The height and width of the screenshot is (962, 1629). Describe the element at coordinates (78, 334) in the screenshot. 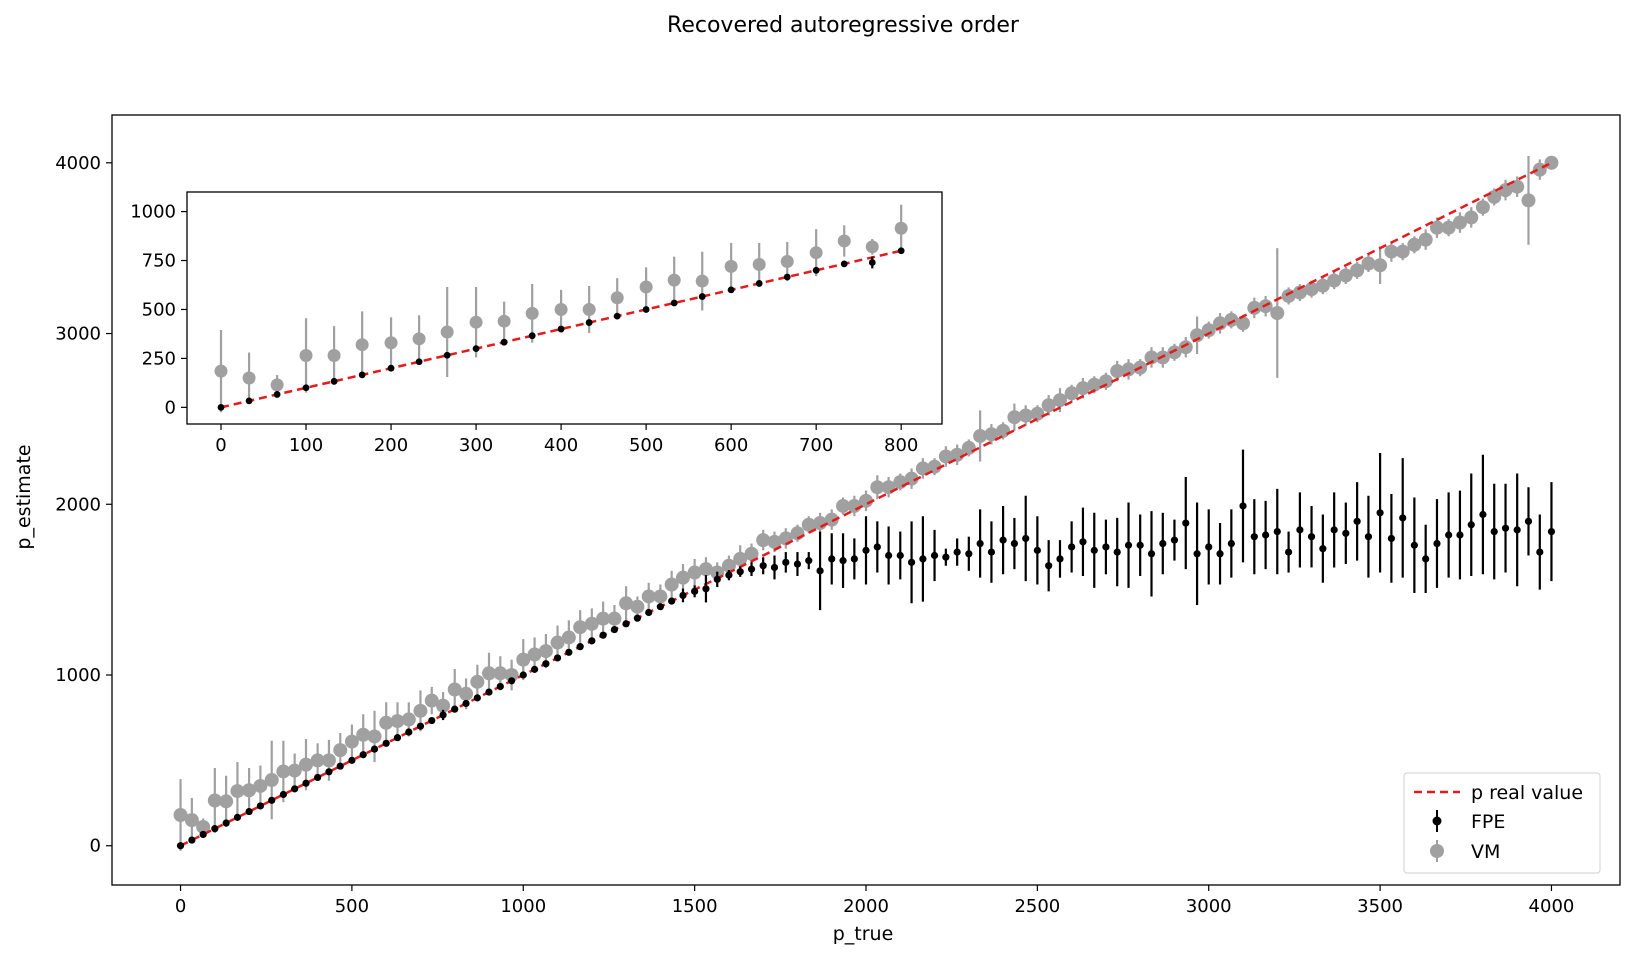

I see `main-y-tick-label: 3000` at that location.